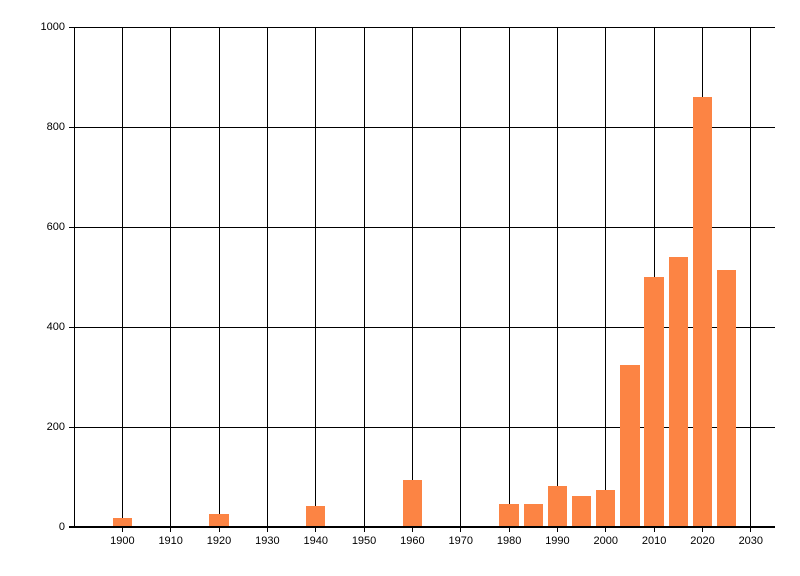 The width and height of the screenshot is (800, 576). What do you see at coordinates (316, 516) in the screenshot?
I see `bar-1940` at bounding box center [316, 516].